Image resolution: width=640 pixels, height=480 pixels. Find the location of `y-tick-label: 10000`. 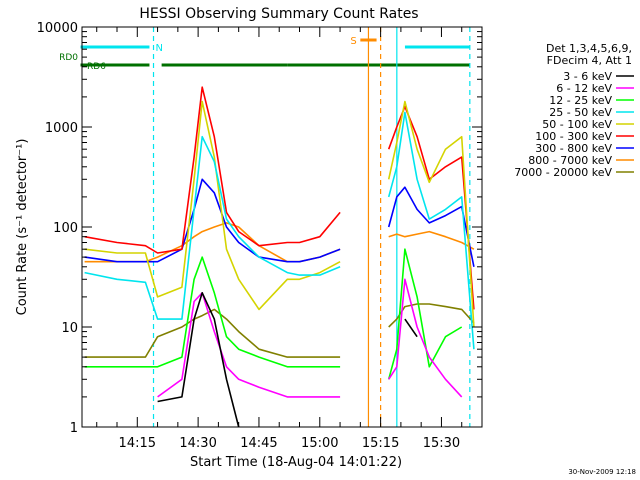

y-tick-label: 10000 is located at coordinates (57, 28).